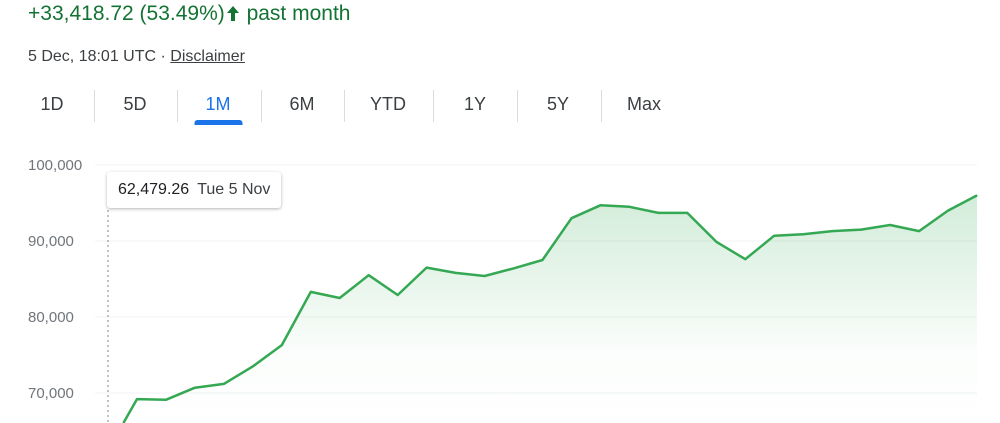  I want to click on price-change: +33,418.72 (53.49%) past month, so click(189, 14).